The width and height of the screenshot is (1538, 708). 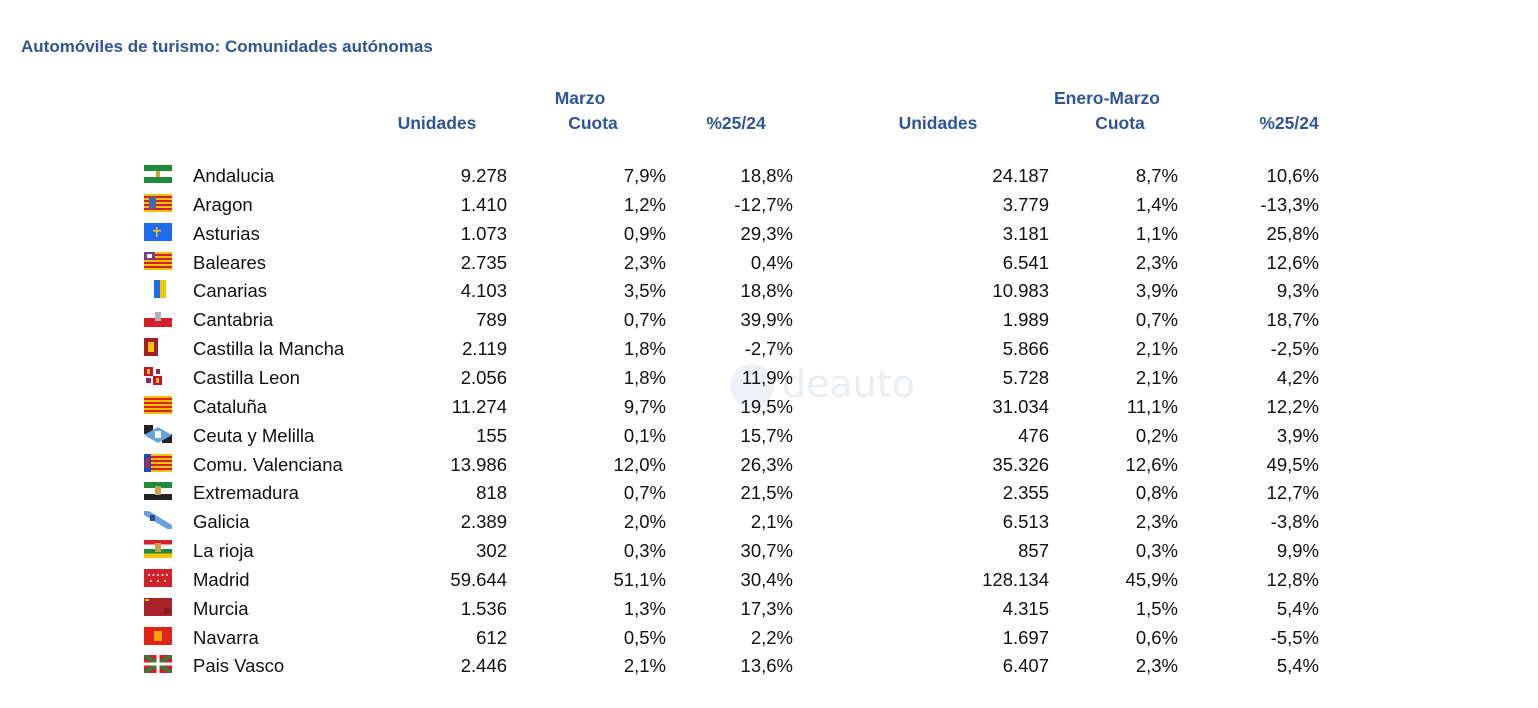 What do you see at coordinates (766, 666) in the screenshot?
I see `cell-marzo-variacion: 13,6%` at bounding box center [766, 666].